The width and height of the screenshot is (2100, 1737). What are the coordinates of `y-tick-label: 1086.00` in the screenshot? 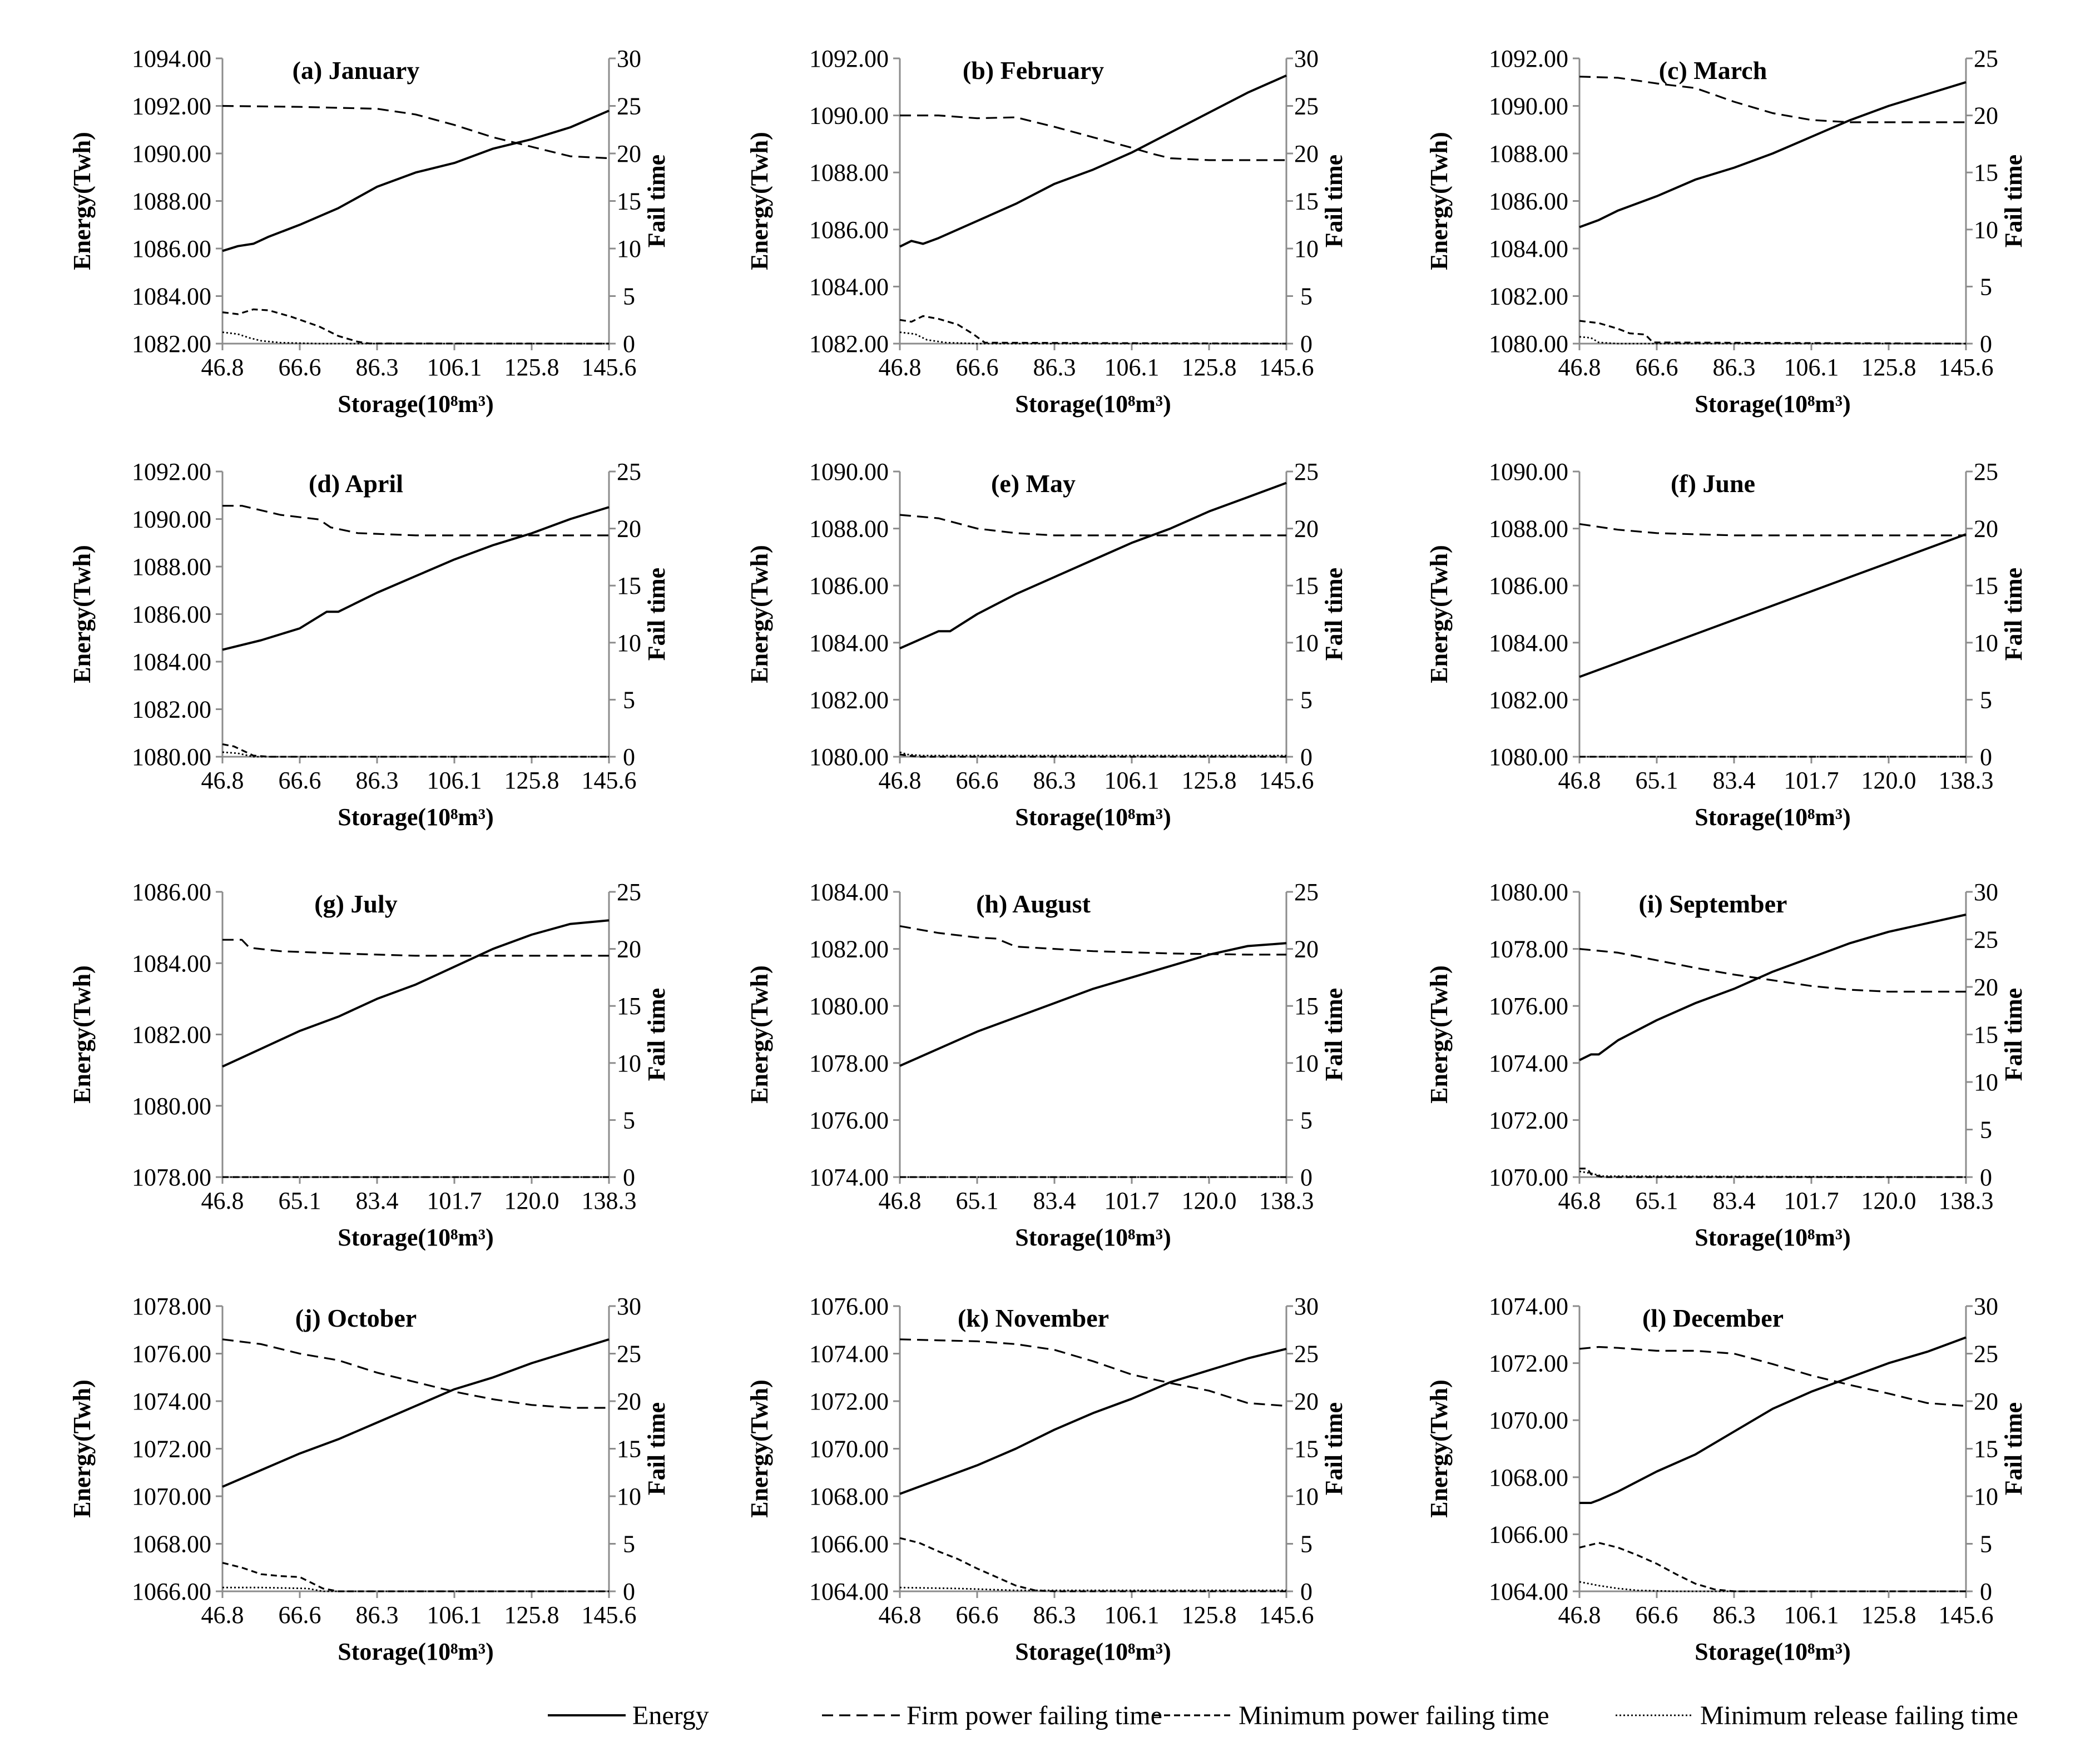 It's located at (1529, 585).